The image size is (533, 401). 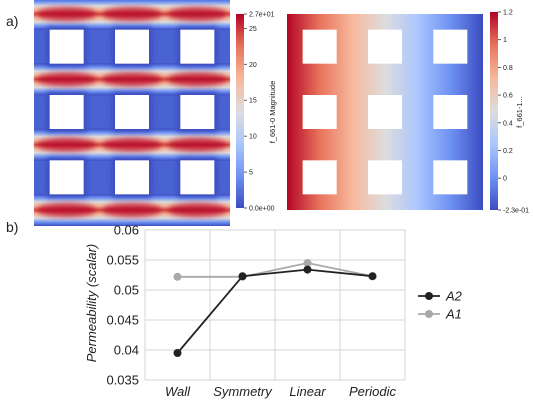 I want to click on colorbar-tick-label: 1.2, so click(x=508, y=13).